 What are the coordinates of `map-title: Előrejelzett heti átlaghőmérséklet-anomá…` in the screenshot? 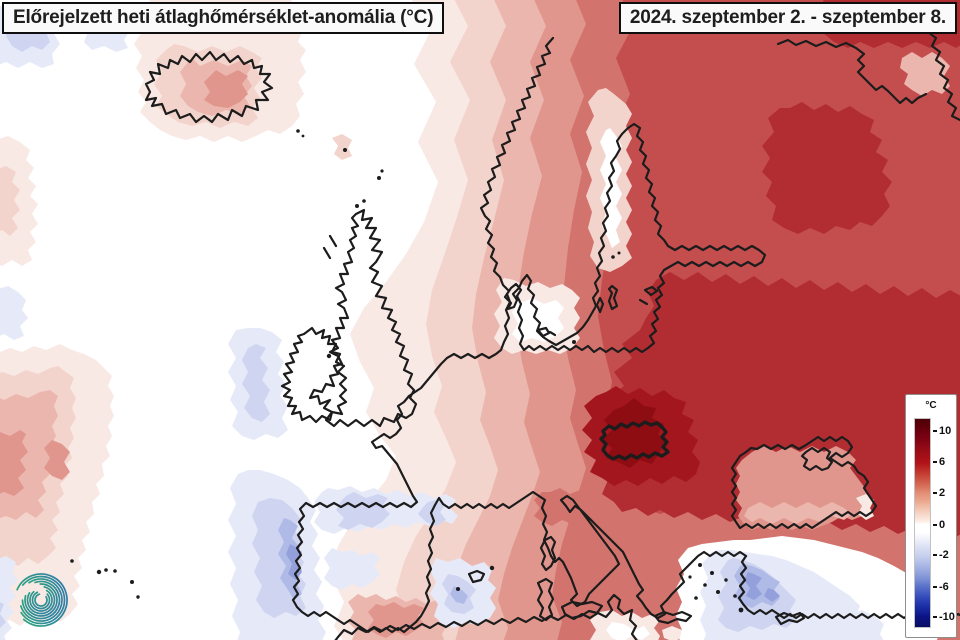 It's located at (223, 18).